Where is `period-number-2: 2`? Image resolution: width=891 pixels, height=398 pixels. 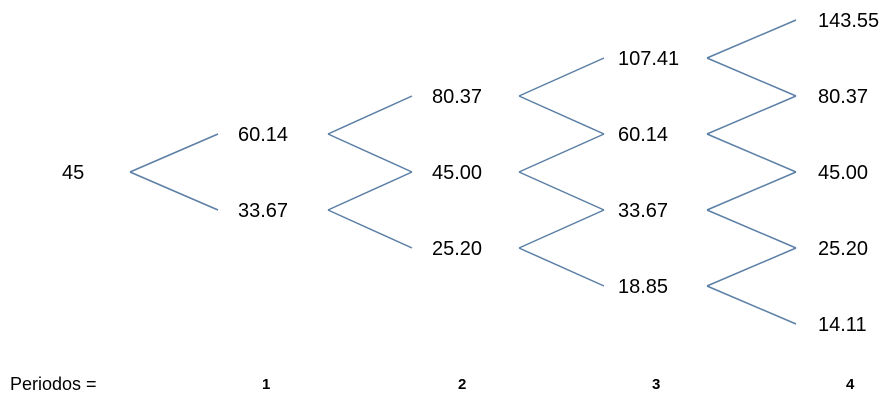 period-number-2: 2 is located at coordinates (462, 384).